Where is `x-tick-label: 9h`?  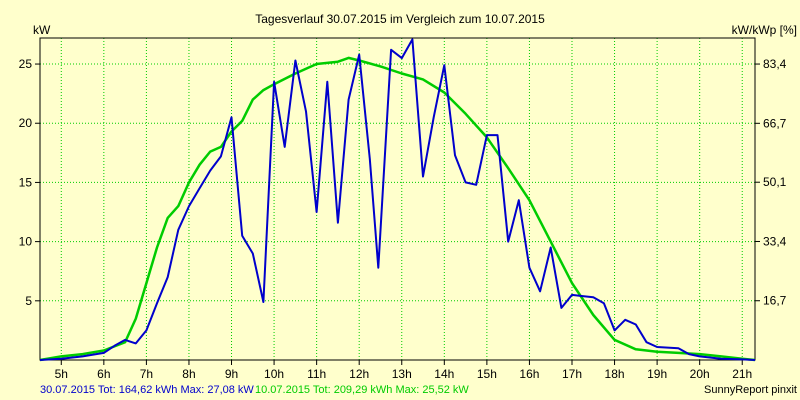
x-tick-label: 9h is located at coordinates (231, 374).